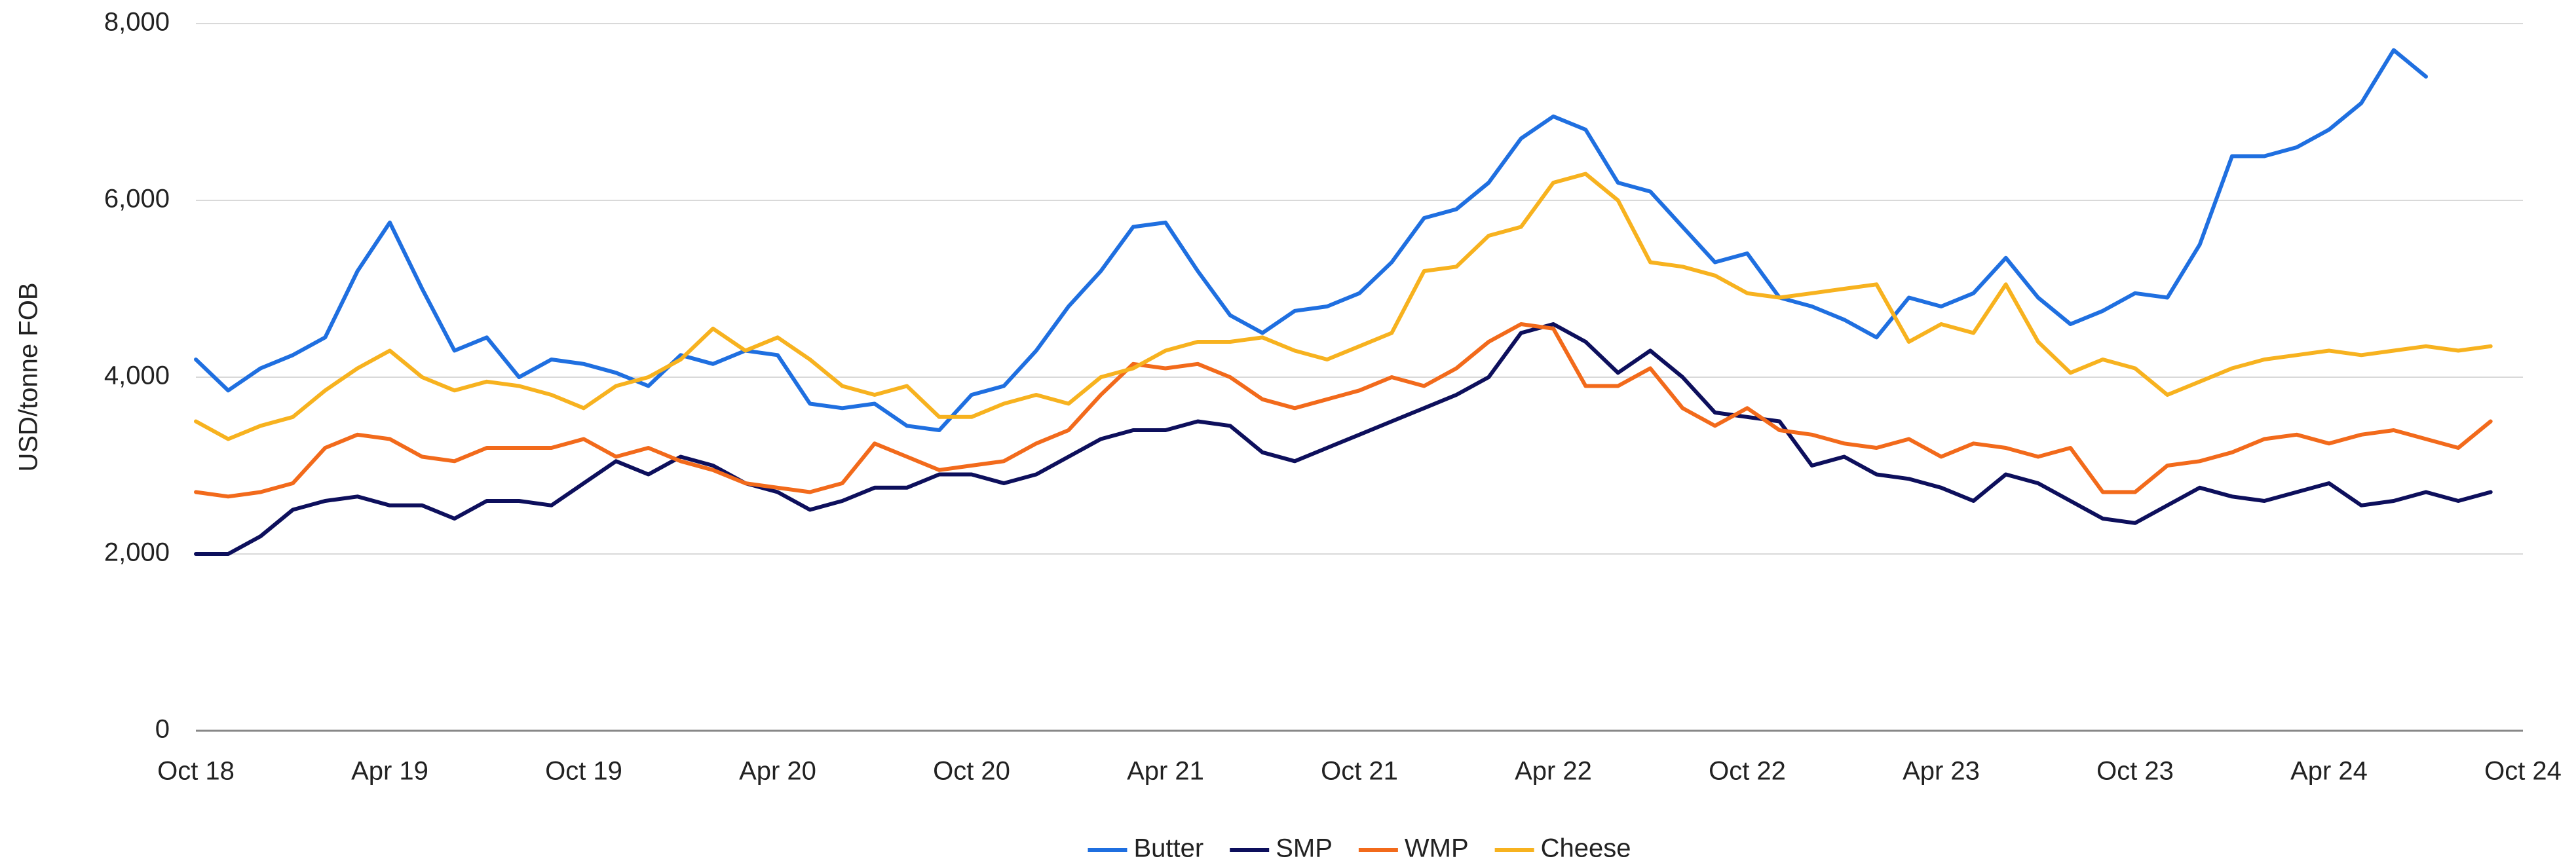 The height and width of the screenshot is (865, 2576). I want to click on x-tick-label: Oct 24, so click(2523, 771).